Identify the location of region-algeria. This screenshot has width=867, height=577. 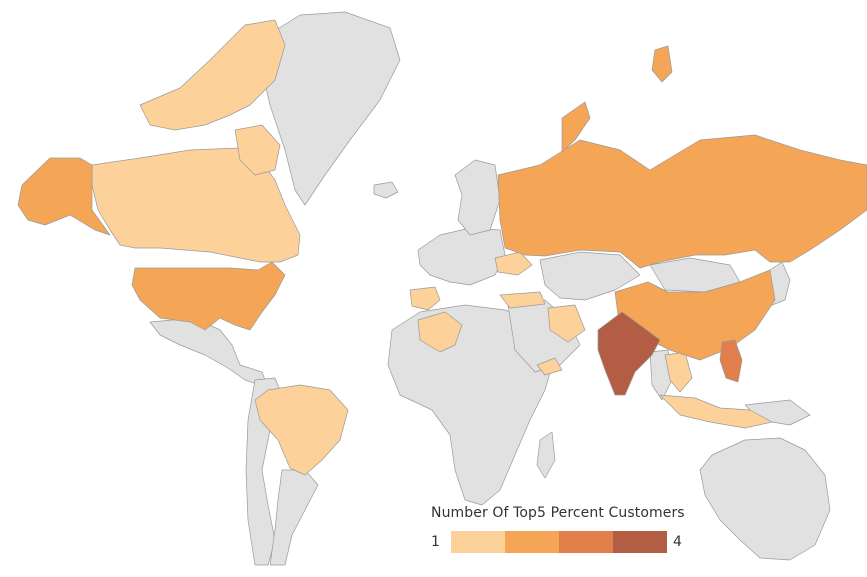
(440, 332).